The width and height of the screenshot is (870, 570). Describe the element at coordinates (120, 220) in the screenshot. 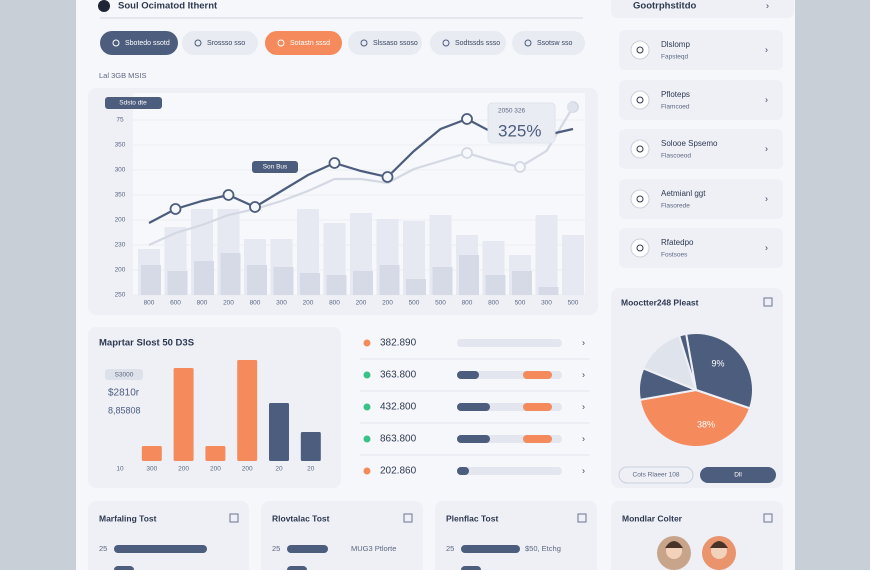

I see `y-tick-label: 200` at that location.